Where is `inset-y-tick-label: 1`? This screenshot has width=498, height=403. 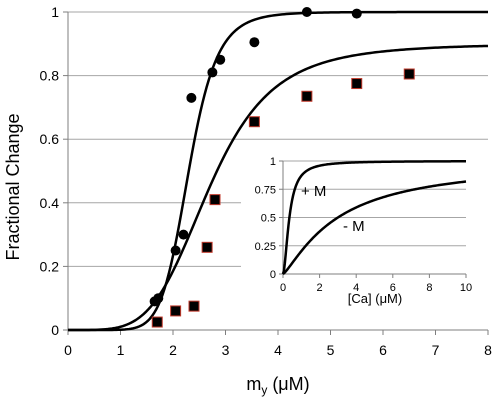 inset-y-tick-label: 1 is located at coordinates (273, 162).